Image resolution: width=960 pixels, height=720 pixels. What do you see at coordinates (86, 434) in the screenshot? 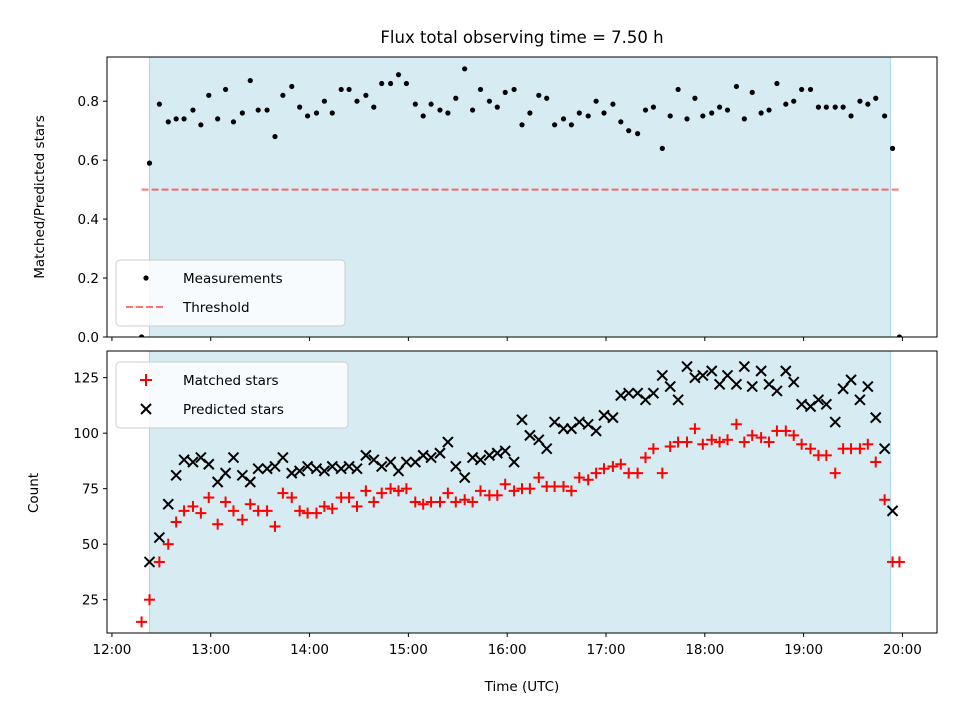
I see `count-y-tick-label: 100` at bounding box center [86, 434].